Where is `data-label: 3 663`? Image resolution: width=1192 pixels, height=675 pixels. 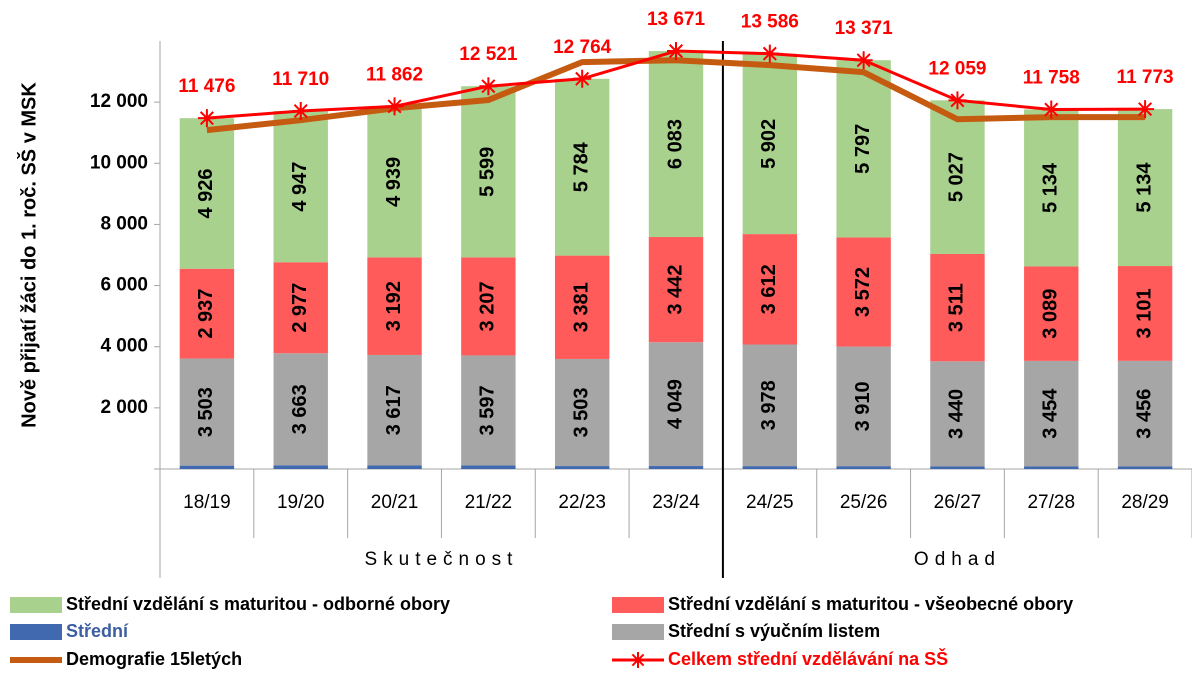 data-label: 3 663 is located at coordinates (300, 409).